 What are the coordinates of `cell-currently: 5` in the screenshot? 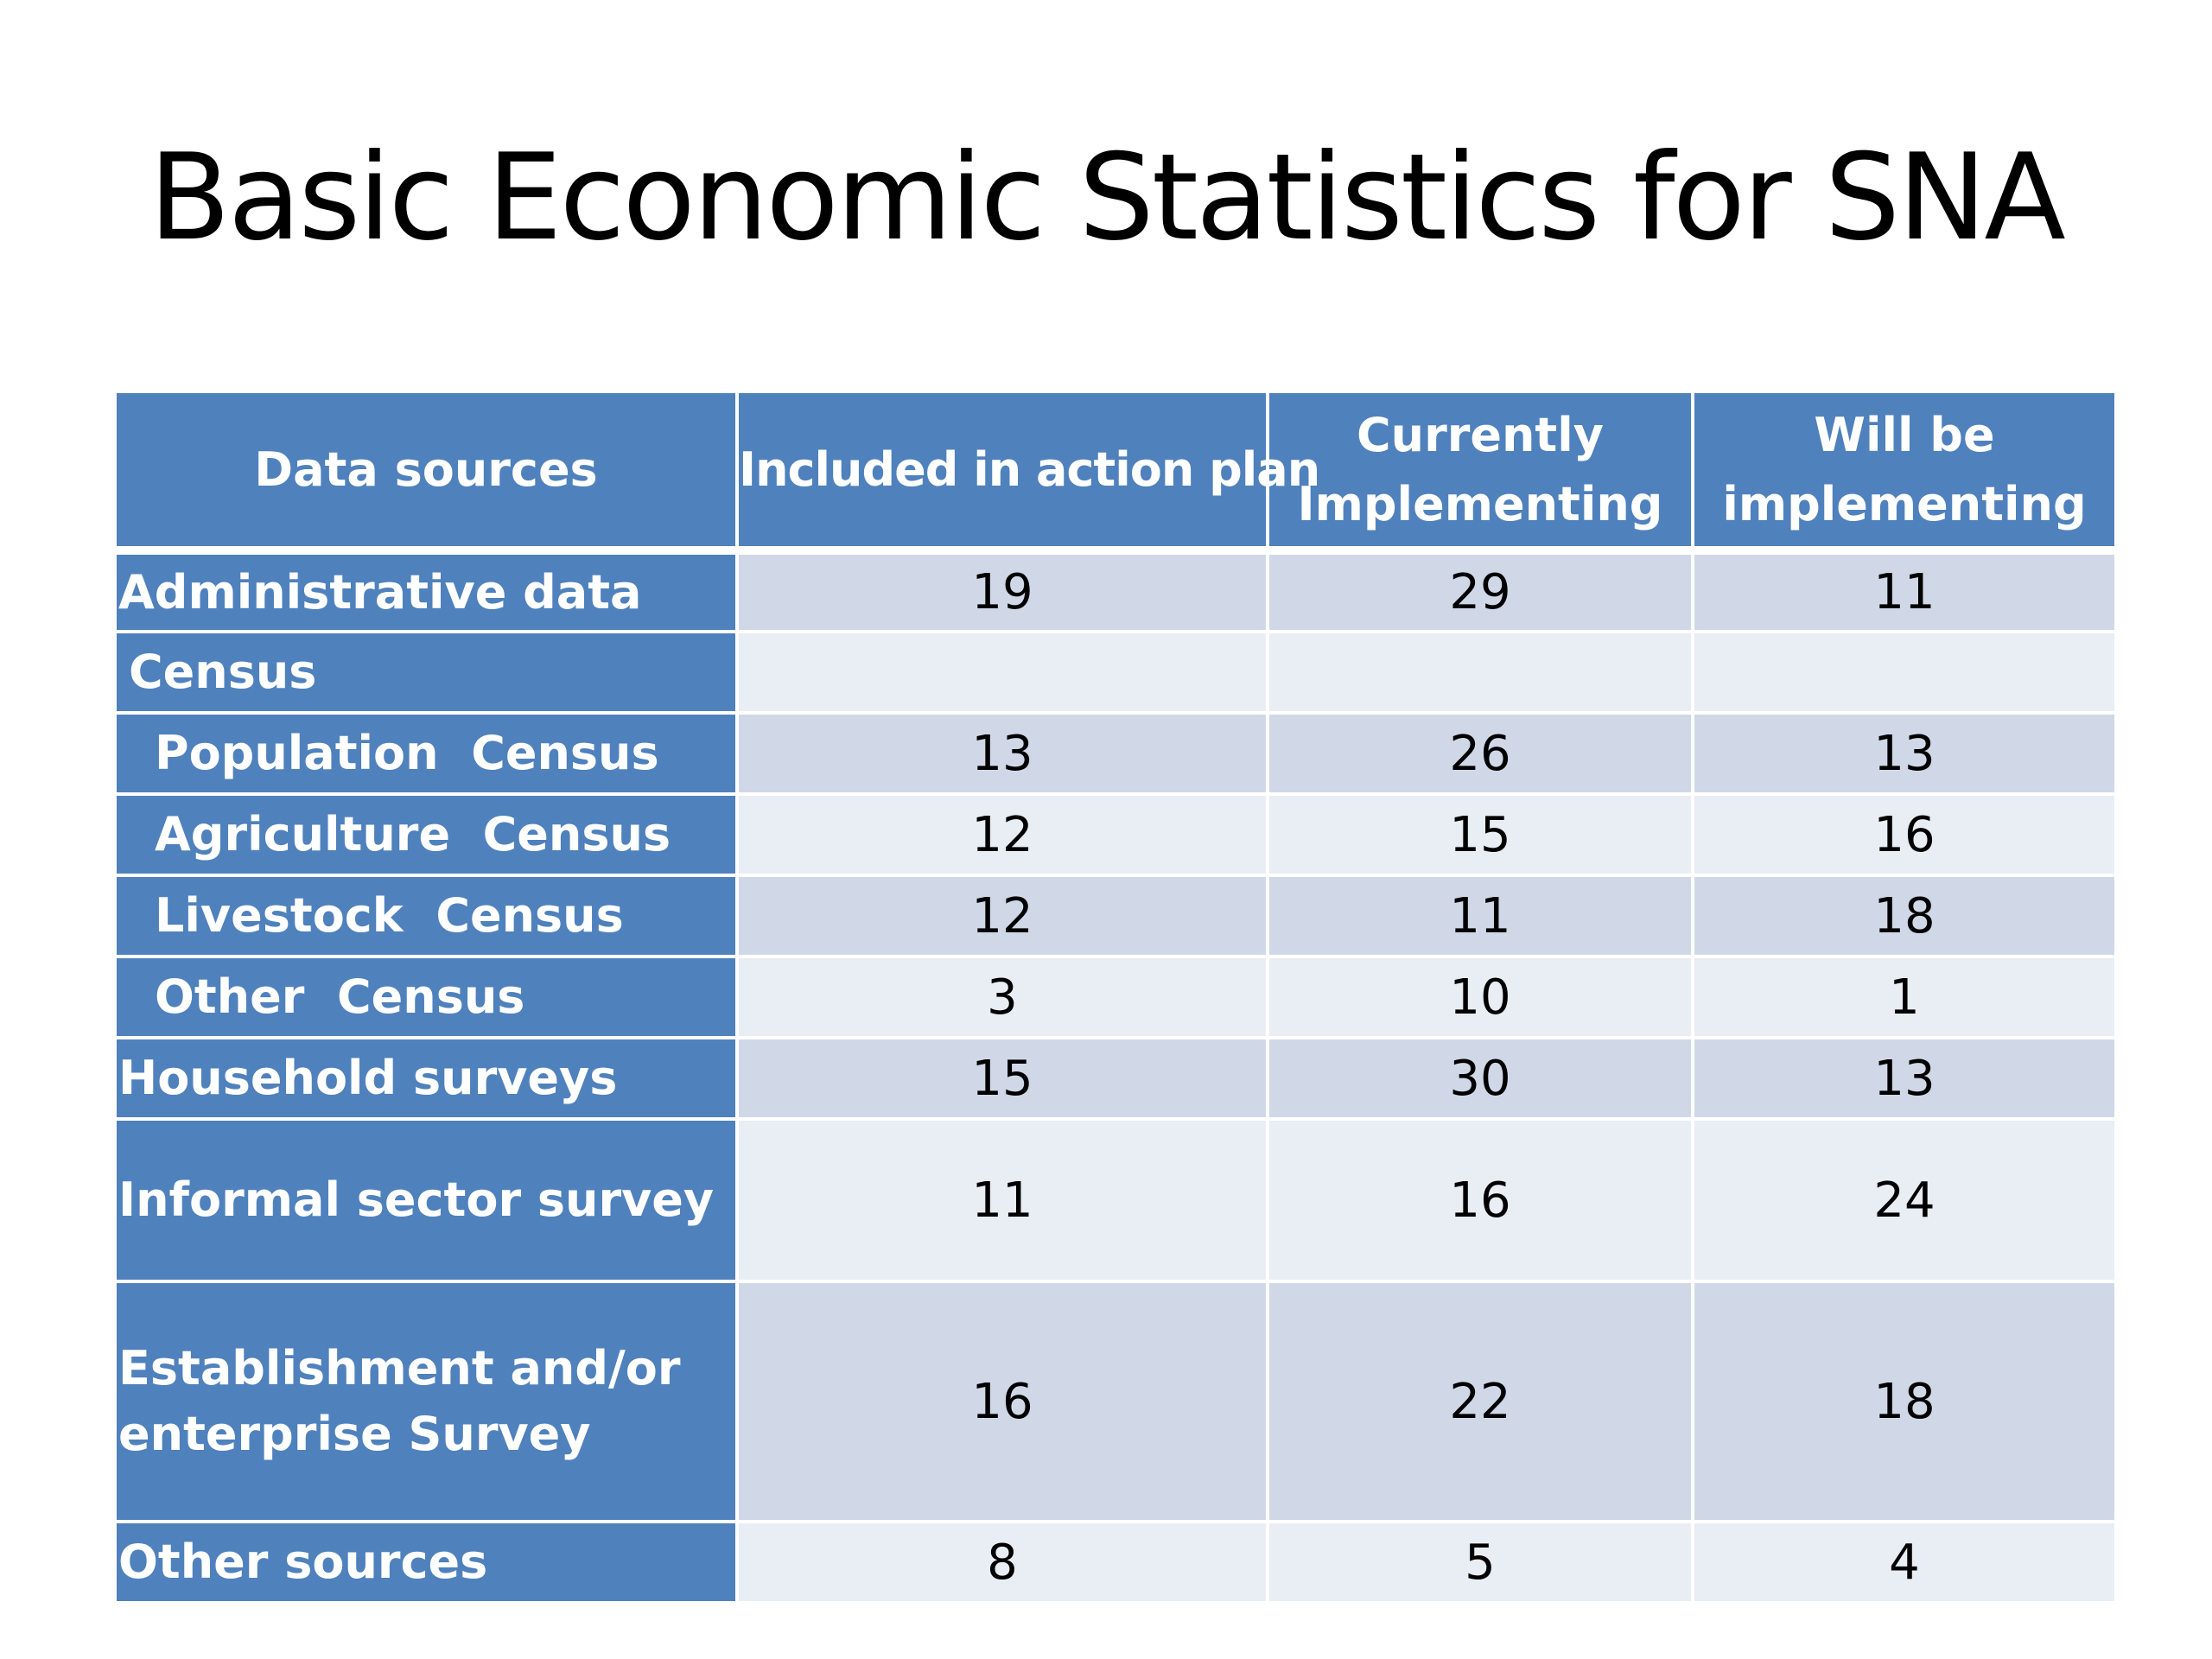 It's located at (1480, 1562).